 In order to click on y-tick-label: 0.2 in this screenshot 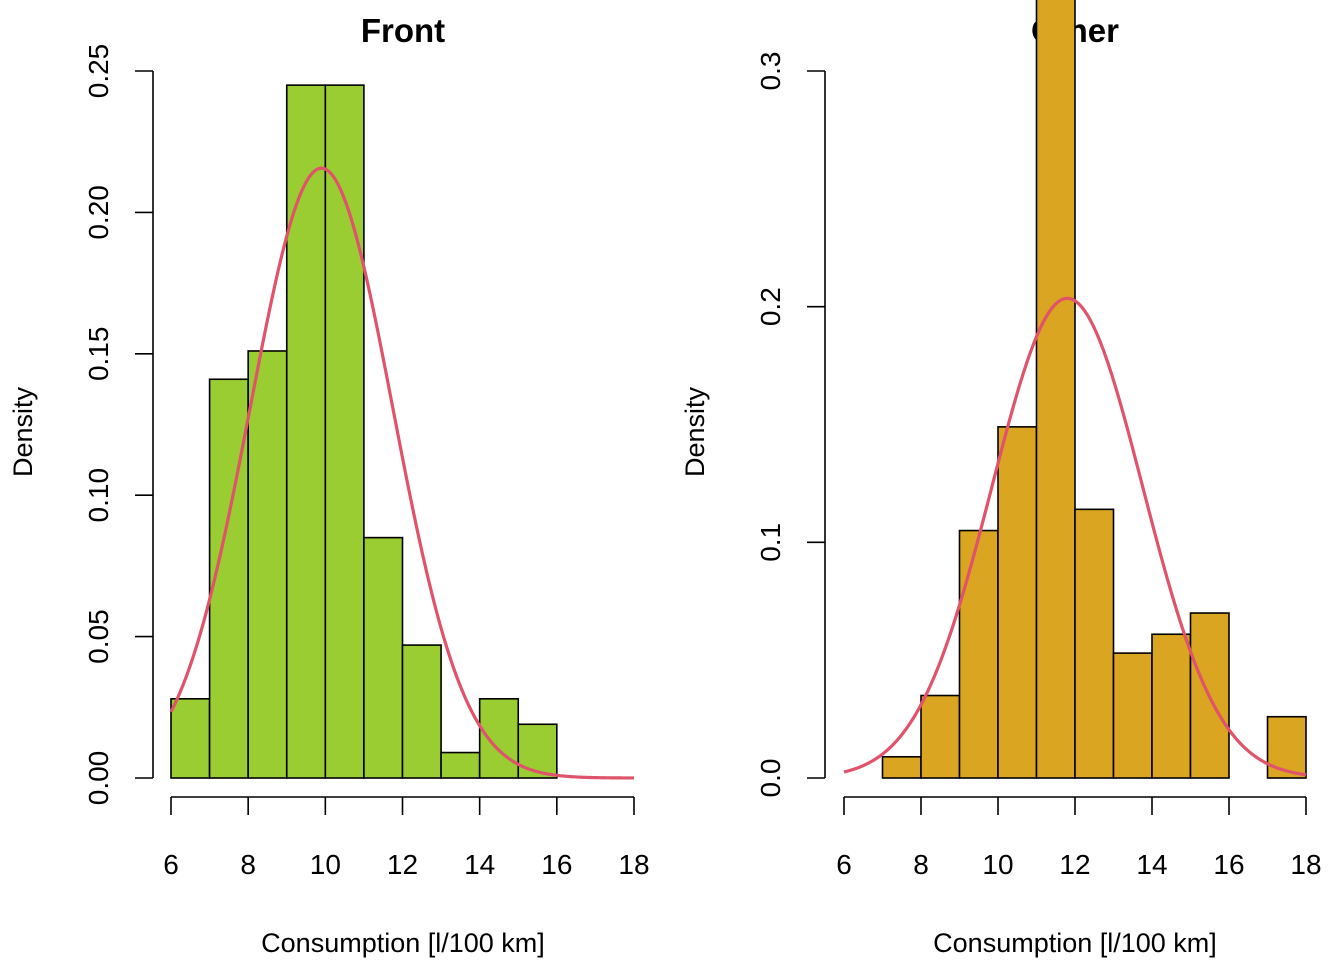, I will do `click(770, 306)`.